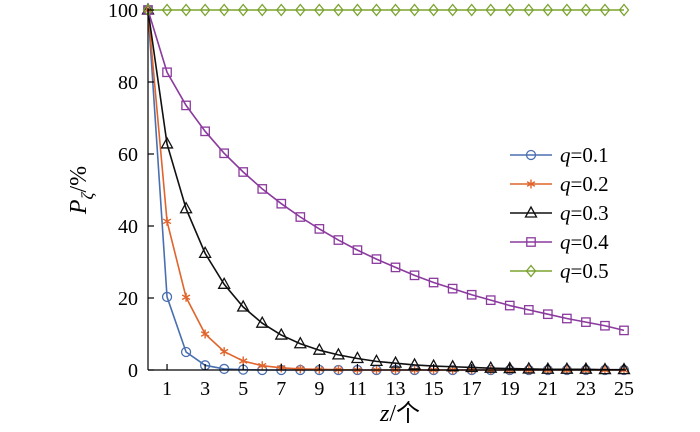  I want to click on y-tick-label: 20, so click(128, 299).